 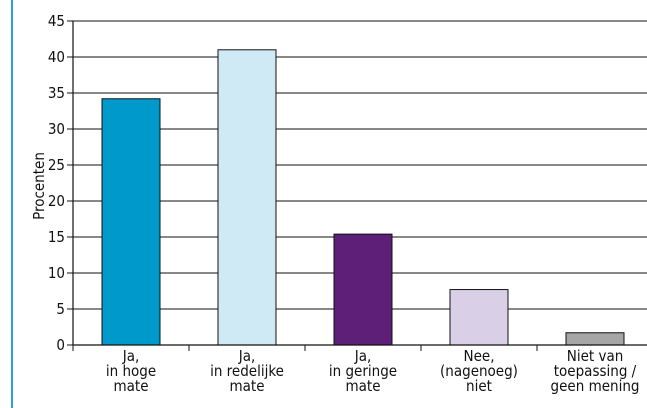 What do you see at coordinates (56, 21) in the screenshot?
I see `y-tick-label: 45` at bounding box center [56, 21].